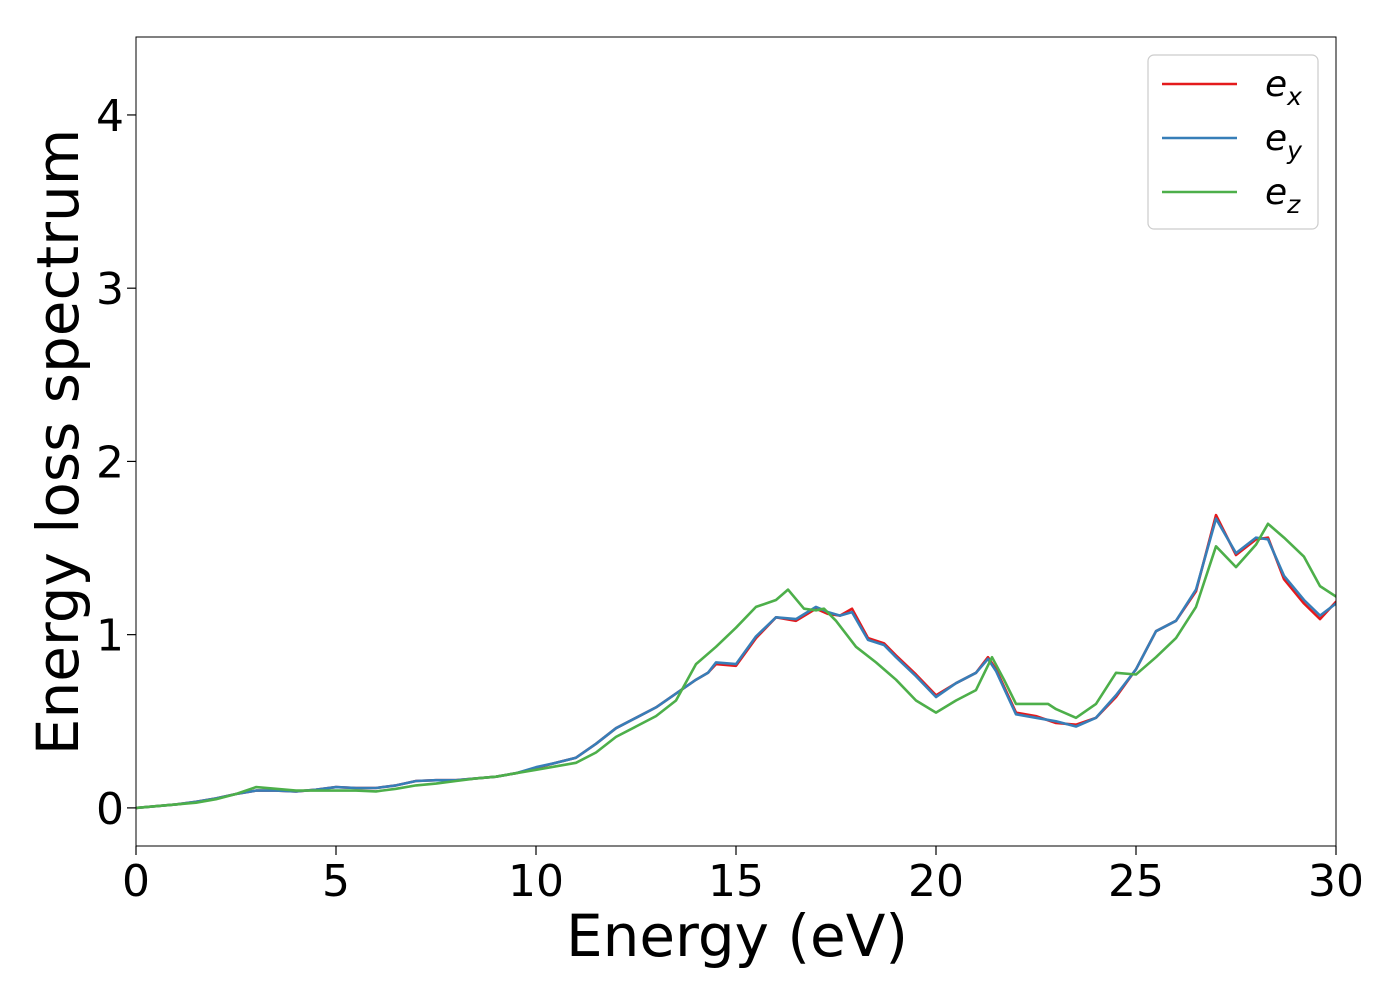 The height and width of the screenshot is (1000, 1400). What do you see at coordinates (1136, 881) in the screenshot?
I see `x-tick-label: 25` at bounding box center [1136, 881].